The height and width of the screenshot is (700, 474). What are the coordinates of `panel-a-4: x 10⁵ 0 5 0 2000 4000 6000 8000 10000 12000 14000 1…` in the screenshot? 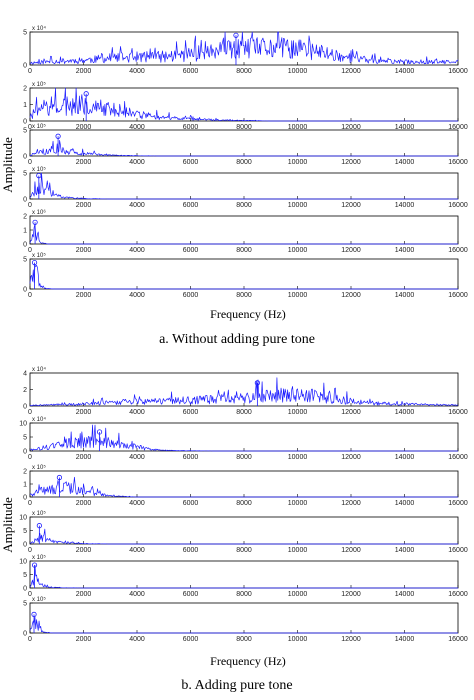 It's located at (245, 187).